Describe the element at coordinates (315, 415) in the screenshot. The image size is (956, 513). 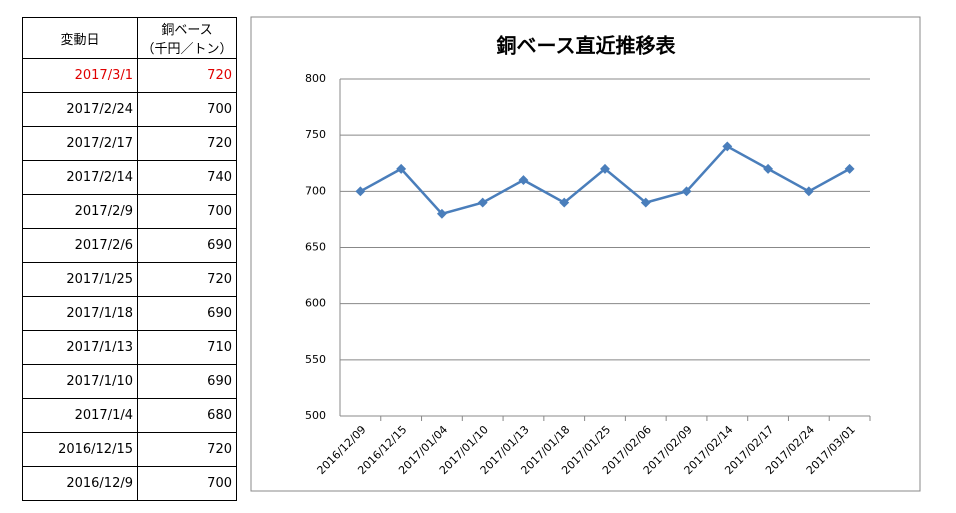
I see `y-tick-label: 500` at that location.